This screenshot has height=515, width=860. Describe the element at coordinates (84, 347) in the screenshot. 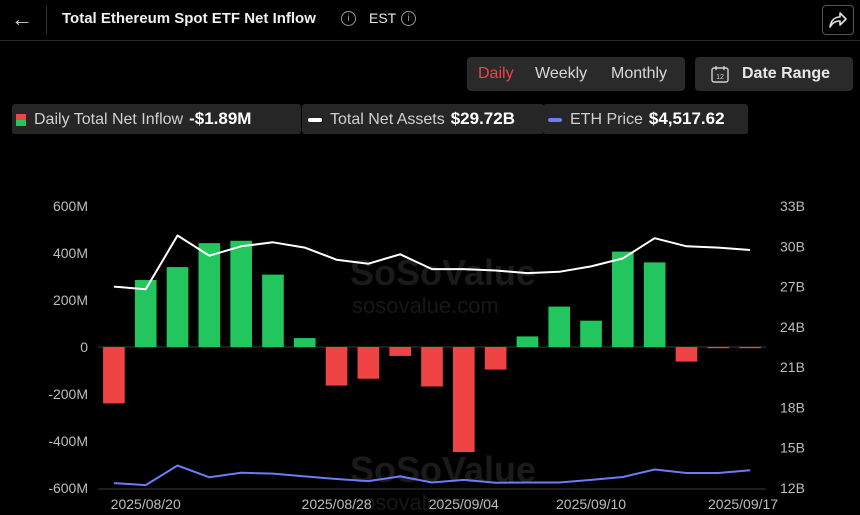

I see `y-left-tick-label: 0` at that location.